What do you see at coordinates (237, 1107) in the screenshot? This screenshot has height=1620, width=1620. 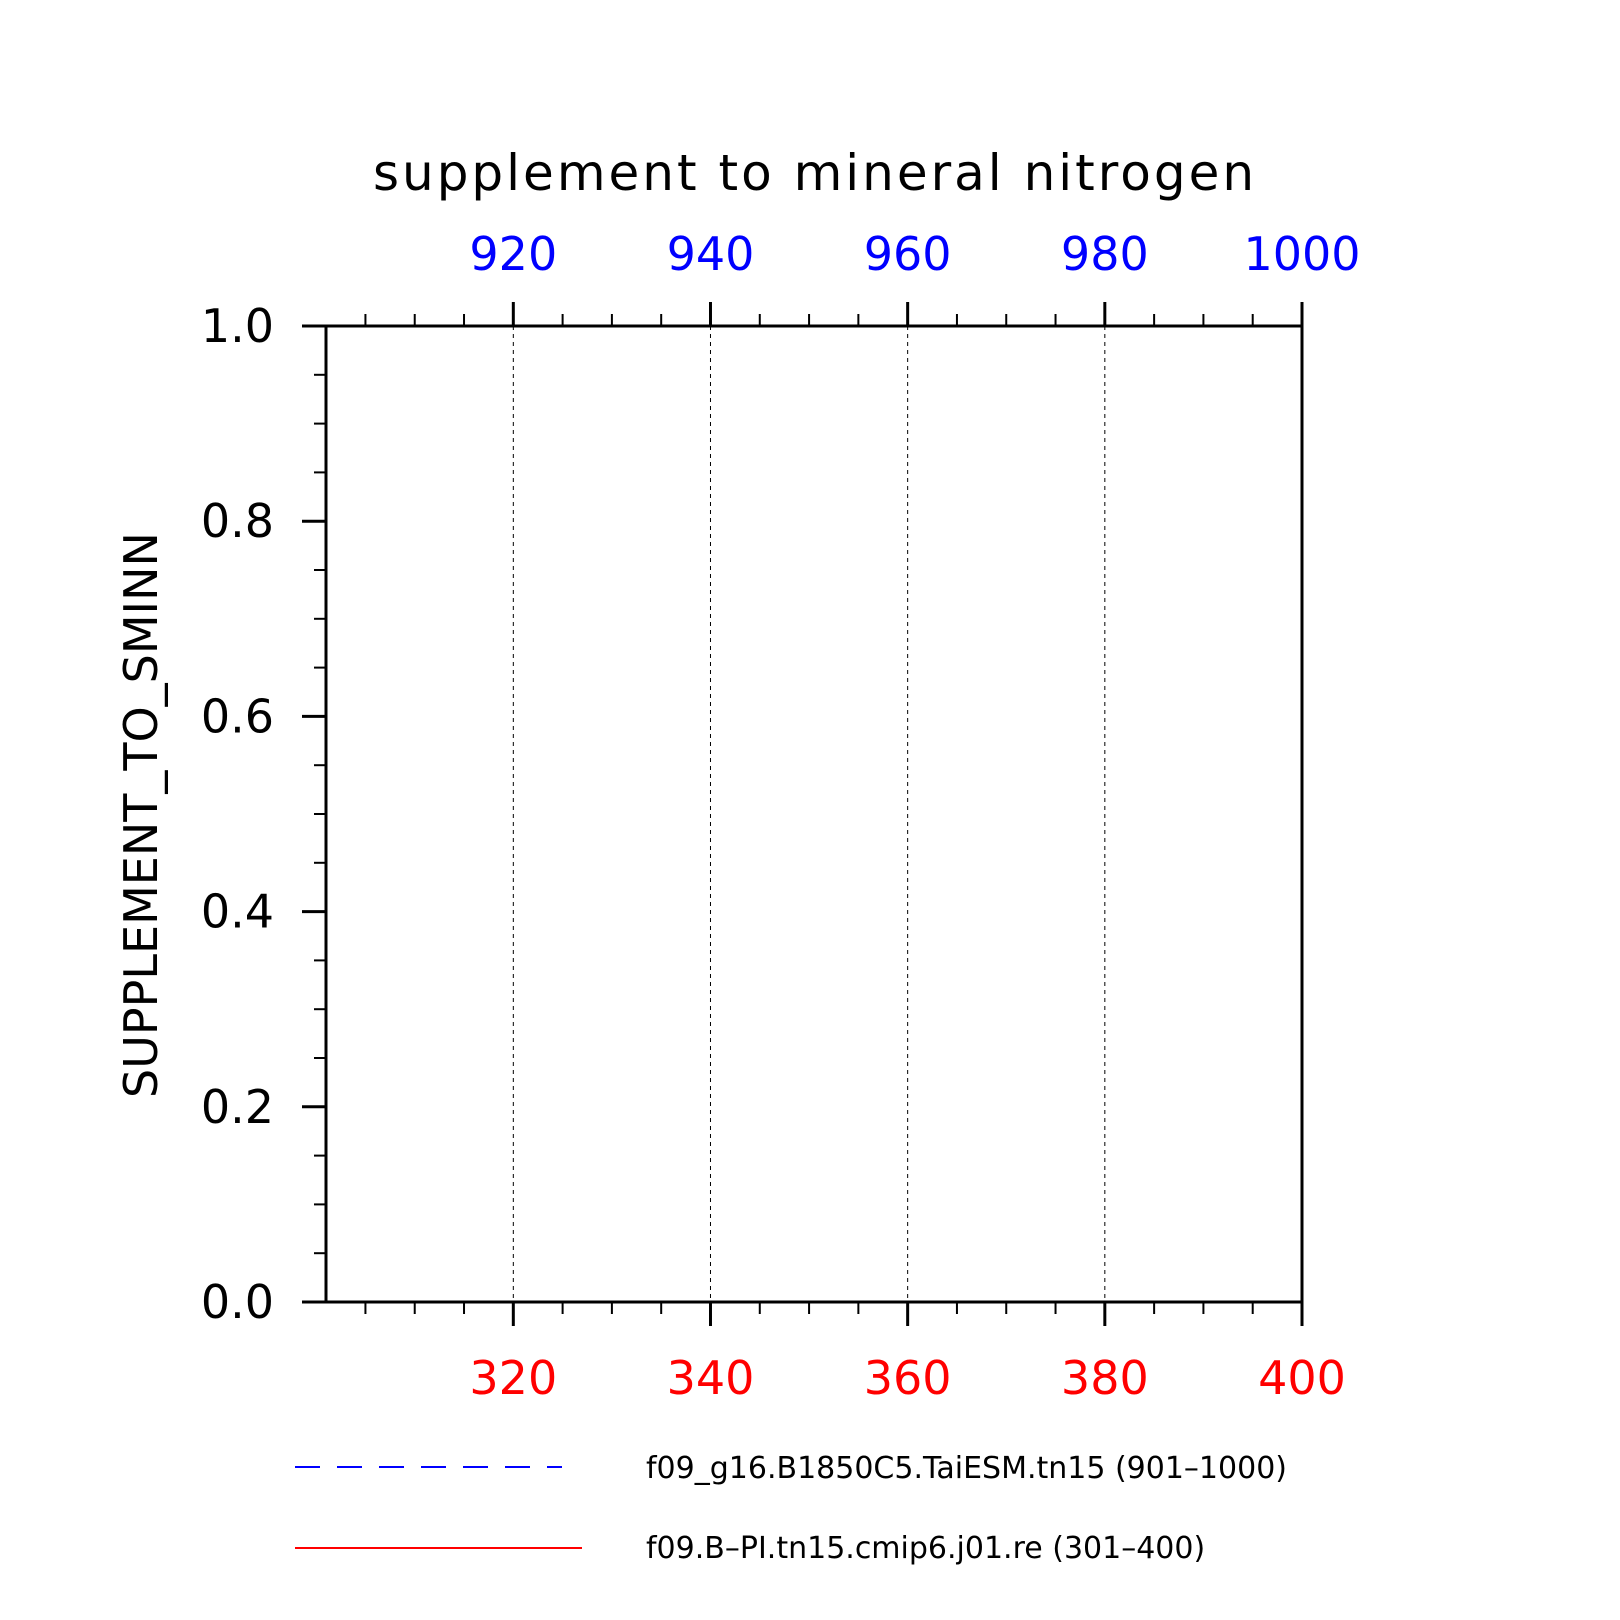 I see `y-tick-label: 0.2` at bounding box center [237, 1107].